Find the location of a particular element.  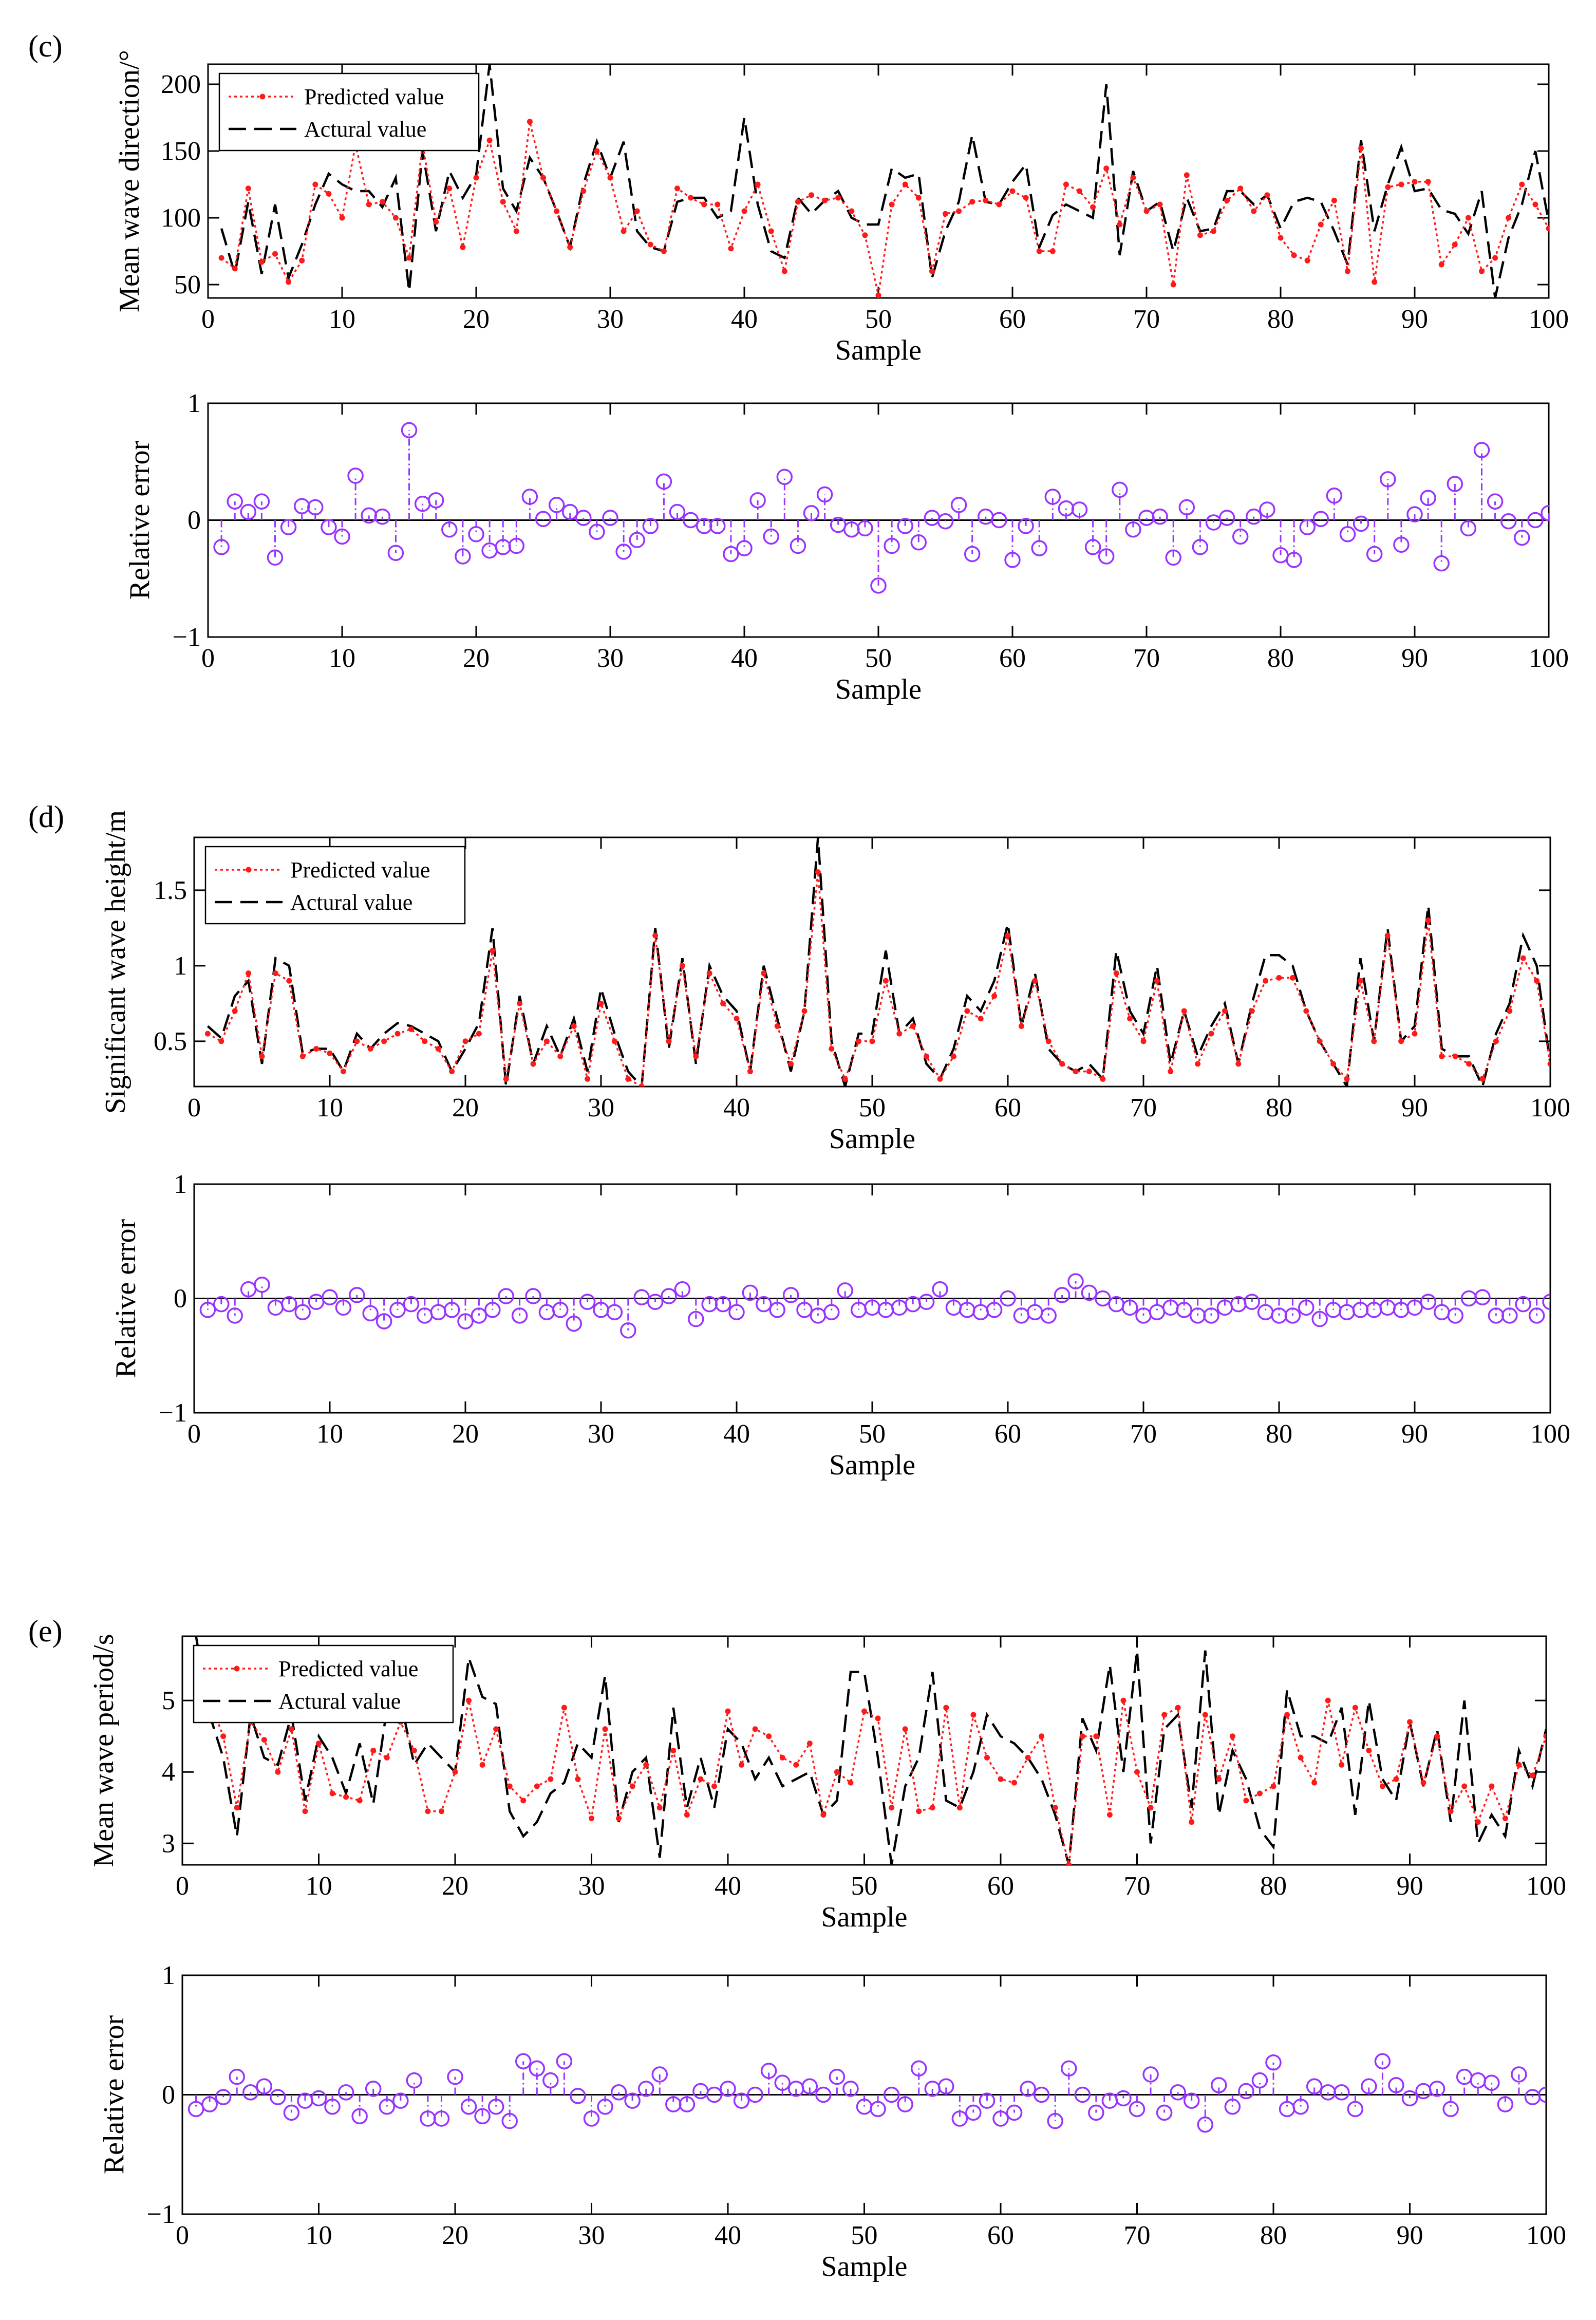

y-tick-label: 1 is located at coordinates (168, 1975).